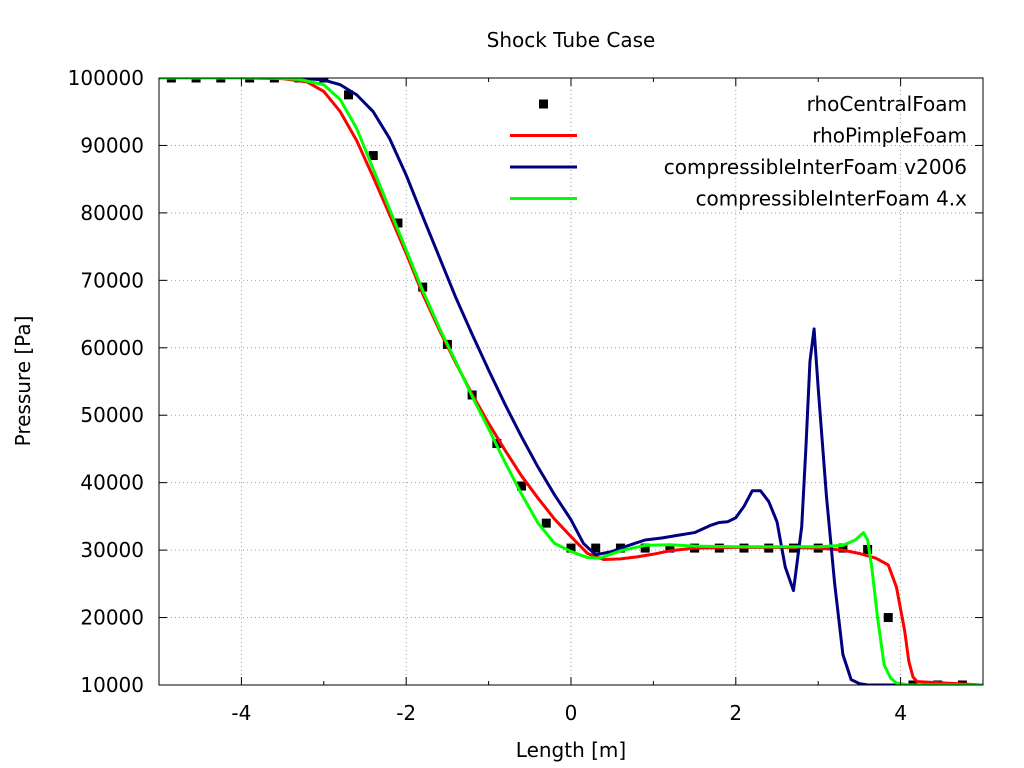 This screenshot has width=1024, height=768. What do you see at coordinates (112, 415) in the screenshot?
I see `y-tick-label: 50000` at bounding box center [112, 415].